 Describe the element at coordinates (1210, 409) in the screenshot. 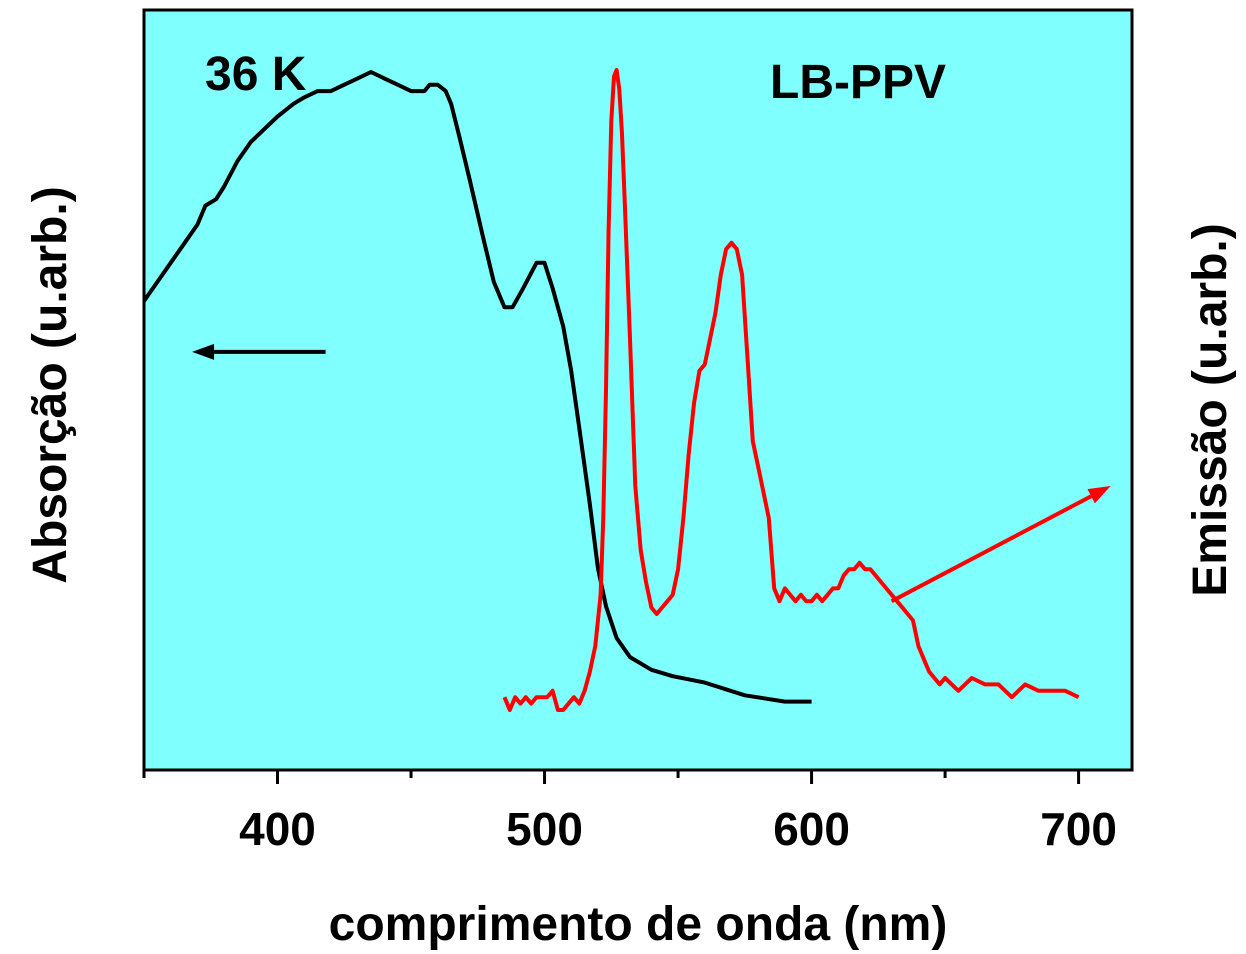

I see `right-y-axis-title: Emissão (u.arb.)` at that location.